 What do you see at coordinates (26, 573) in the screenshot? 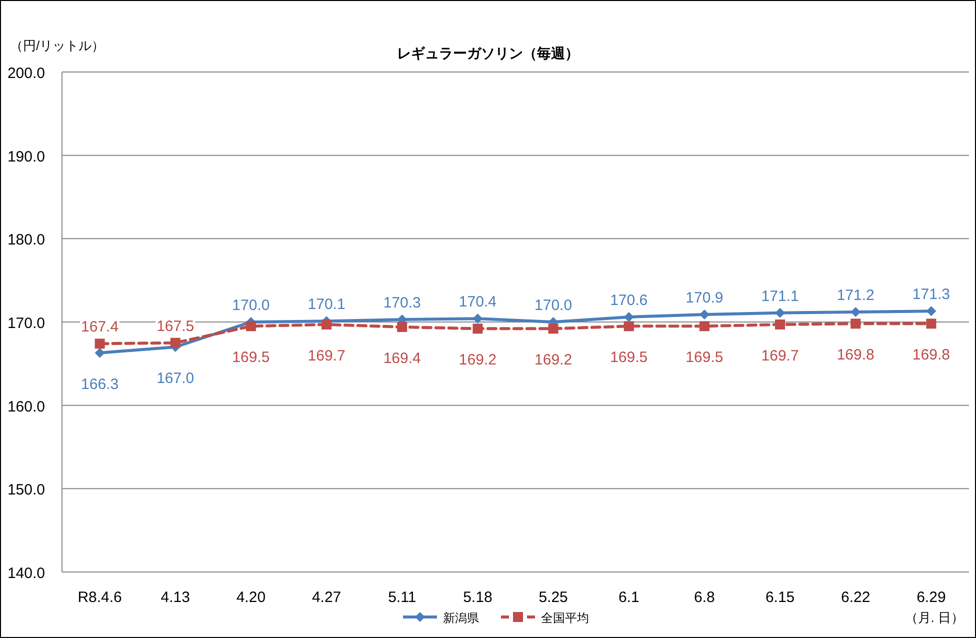
I see `y-tick-label: 140.0` at bounding box center [26, 573].